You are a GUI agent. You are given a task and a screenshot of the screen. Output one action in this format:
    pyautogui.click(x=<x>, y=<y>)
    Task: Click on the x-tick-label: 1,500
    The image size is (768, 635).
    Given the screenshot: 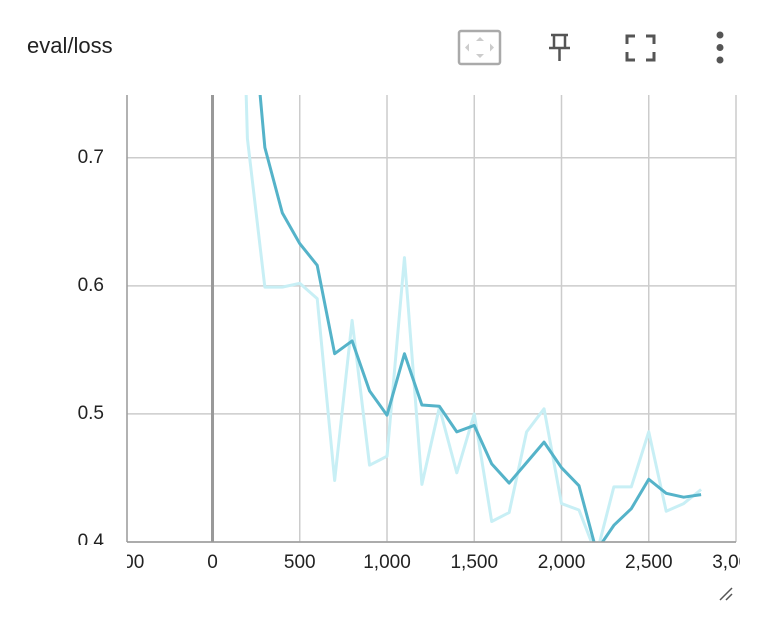 What is the action you would take?
    pyautogui.click(x=474, y=562)
    